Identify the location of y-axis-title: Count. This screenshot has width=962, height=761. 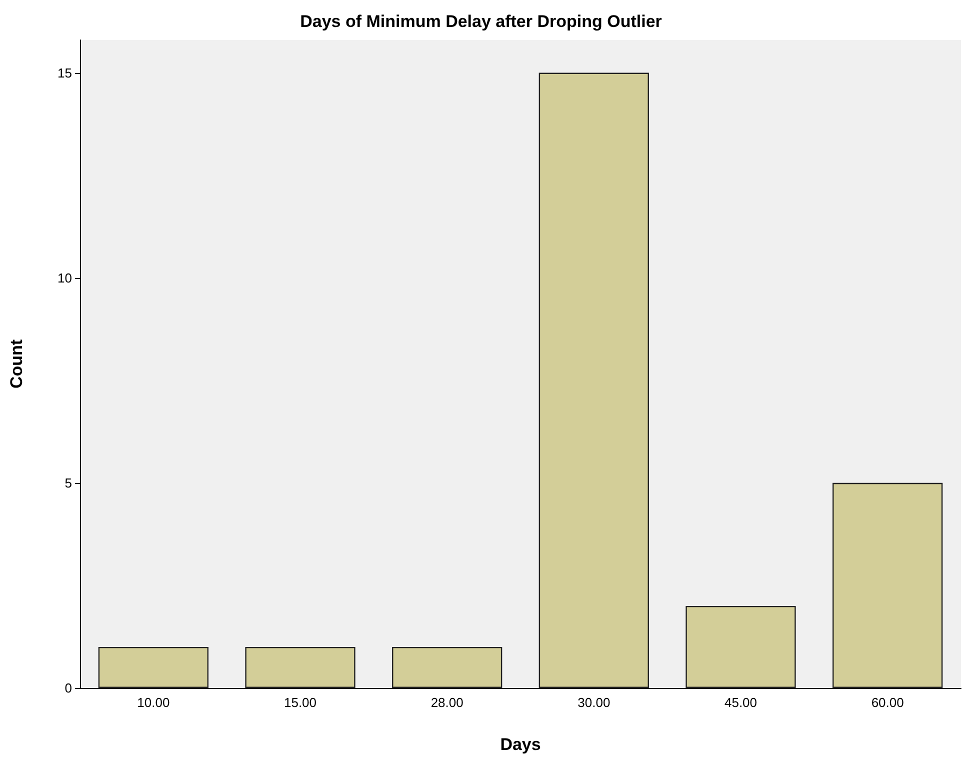
(16, 364).